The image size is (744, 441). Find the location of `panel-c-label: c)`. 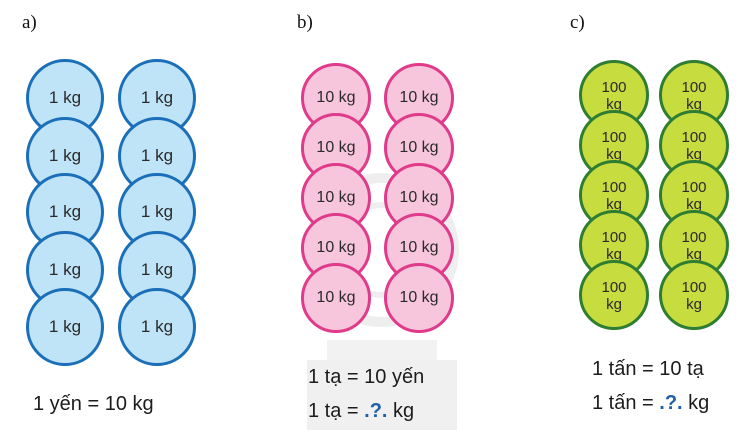

panel-c-label: c) is located at coordinates (577, 22).